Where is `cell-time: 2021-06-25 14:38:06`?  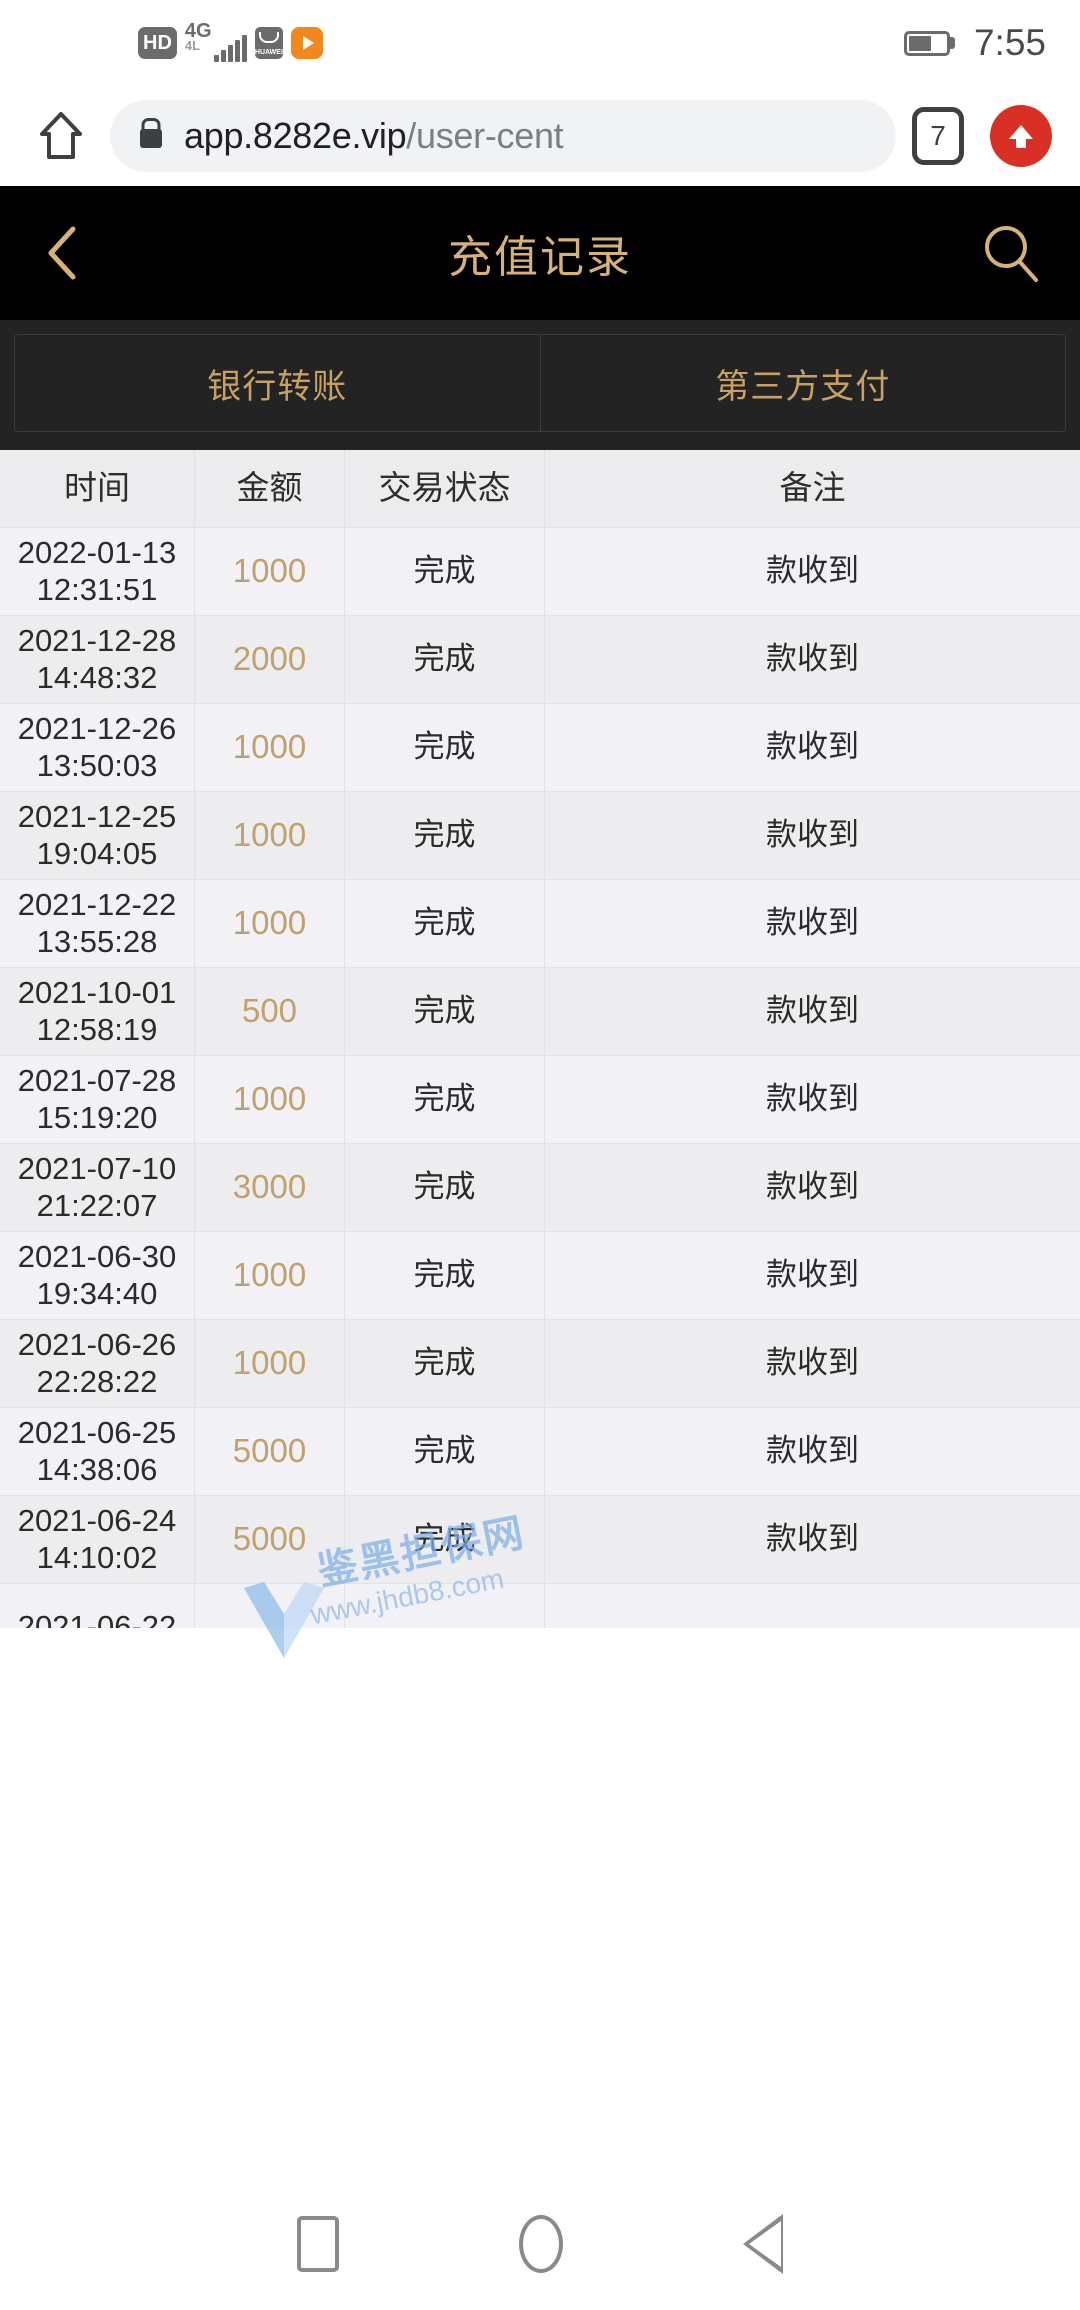
cell-time: 2021-06-25 14:38:06 is located at coordinates (97, 1452).